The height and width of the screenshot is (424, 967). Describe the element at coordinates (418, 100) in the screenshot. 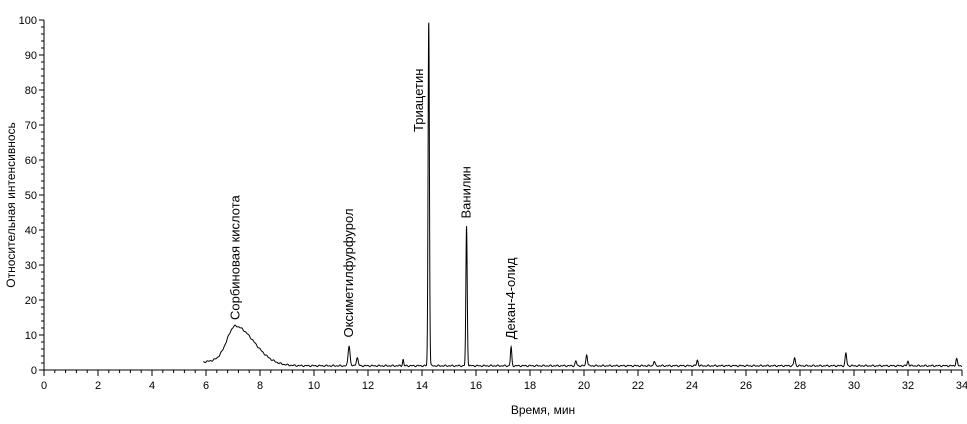

I see `peak-label: Триацетин` at that location.